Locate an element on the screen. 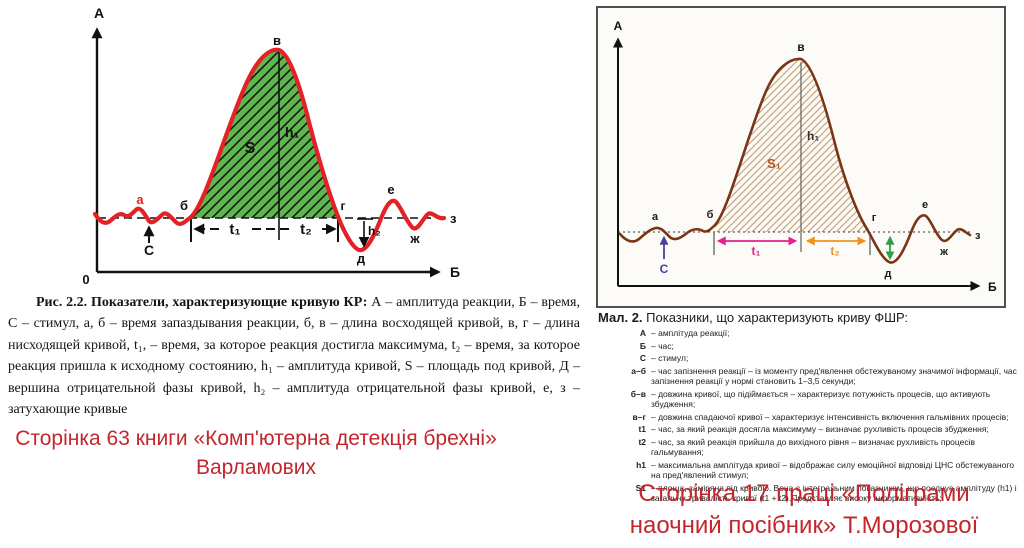  right-stimulus-label: С is located at coordinates (664, 269).